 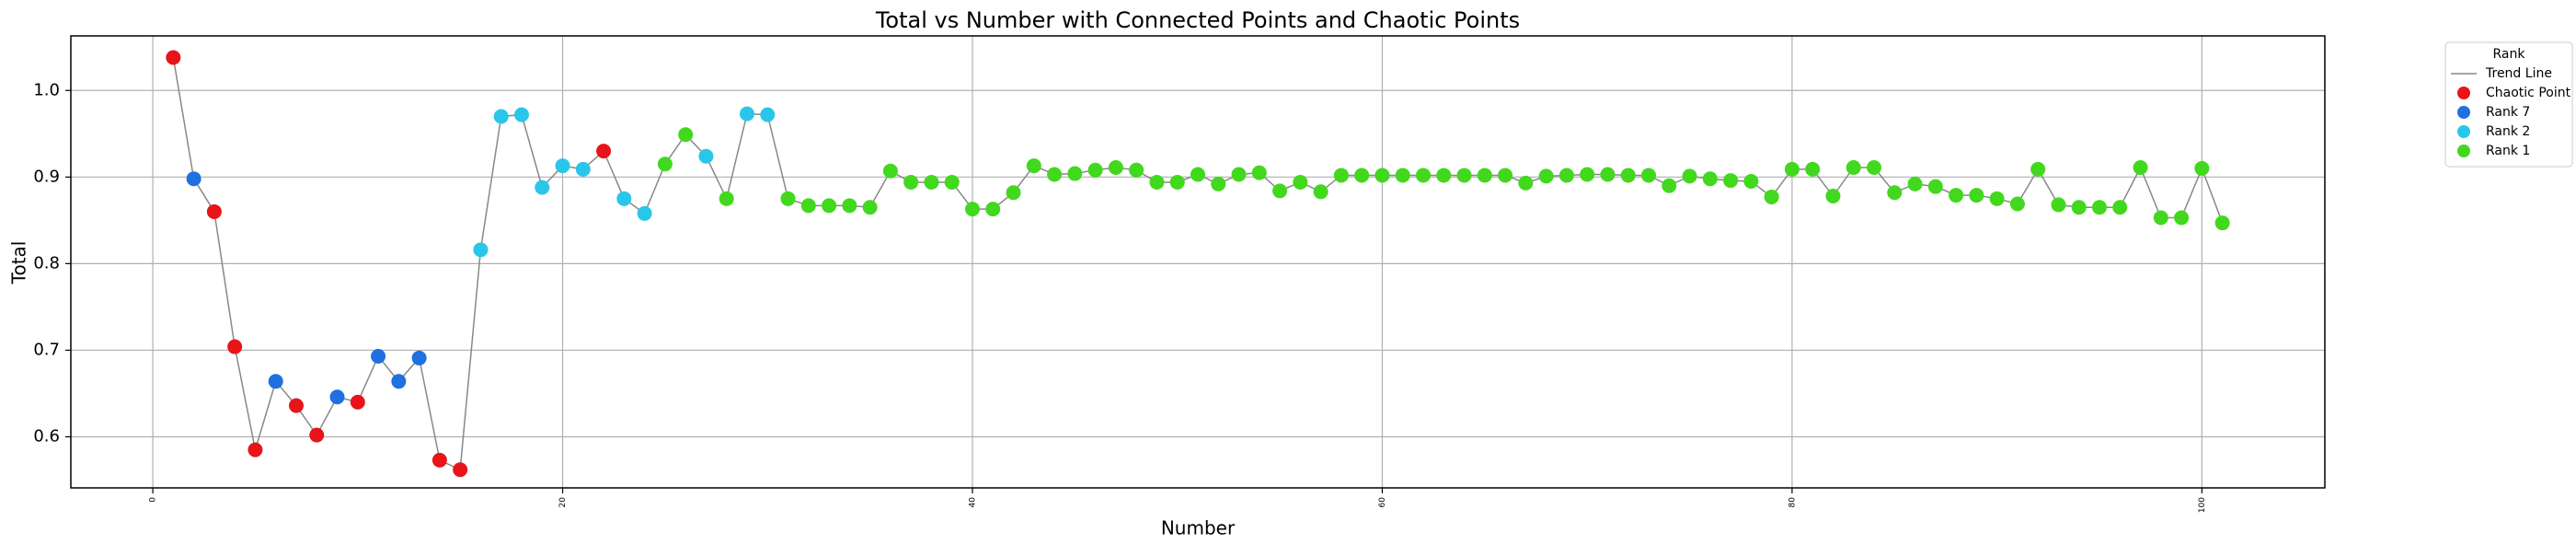 I want to click on x-axis-label: Number, so click(x=1198, y=528).